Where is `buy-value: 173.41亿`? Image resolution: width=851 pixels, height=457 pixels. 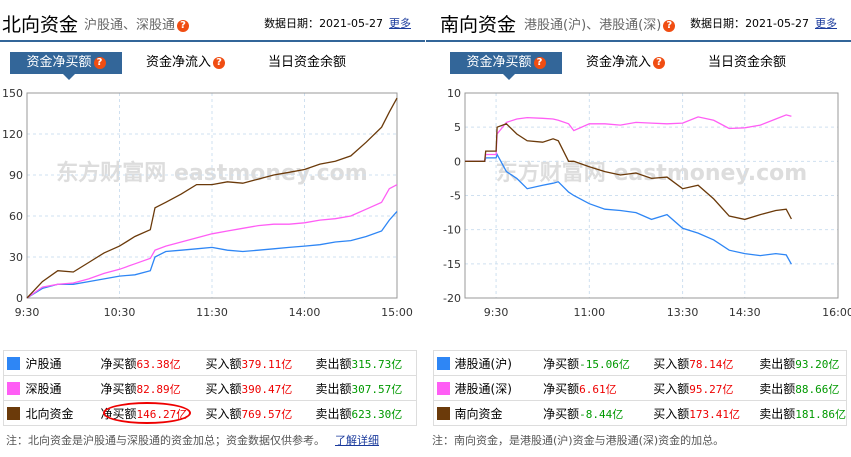 buy-value: 173.41亿 is located at coordinates (714, 414).